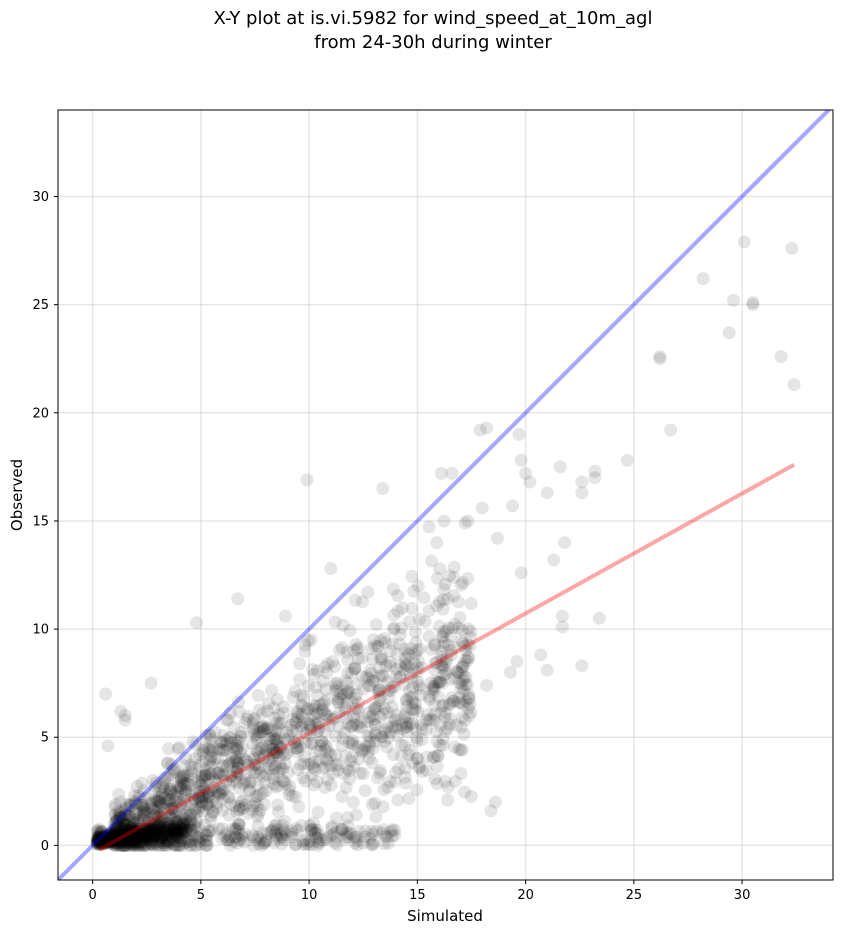 Image resolution: width=843 pixels, height=934 pixels. What do you see at coordinates (40, 197) in the screenshot?
I see `y-tick-label: 30` at bounding box center [40, 197].